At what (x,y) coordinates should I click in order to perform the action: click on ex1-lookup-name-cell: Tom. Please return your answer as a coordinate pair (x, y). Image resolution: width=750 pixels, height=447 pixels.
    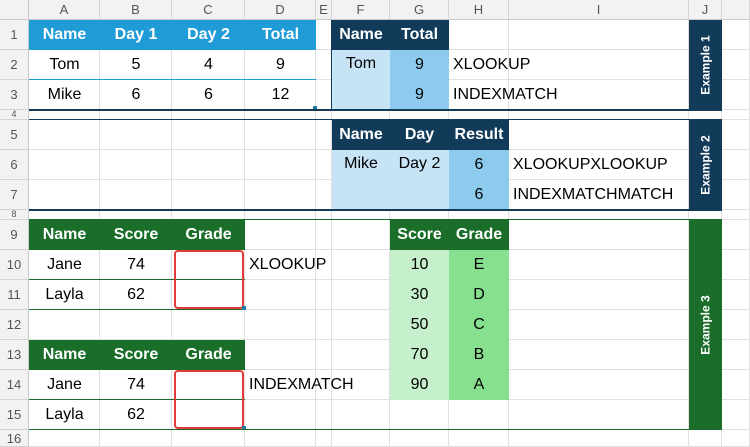
    Looking at the image, I should click on (361, 80).